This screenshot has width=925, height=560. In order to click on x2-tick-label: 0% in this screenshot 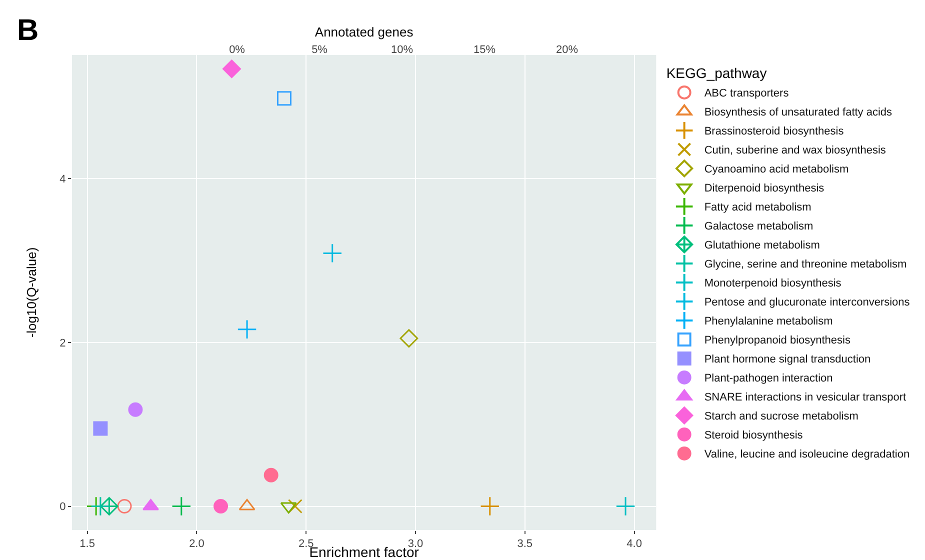, I will do `click(237, 50)`.